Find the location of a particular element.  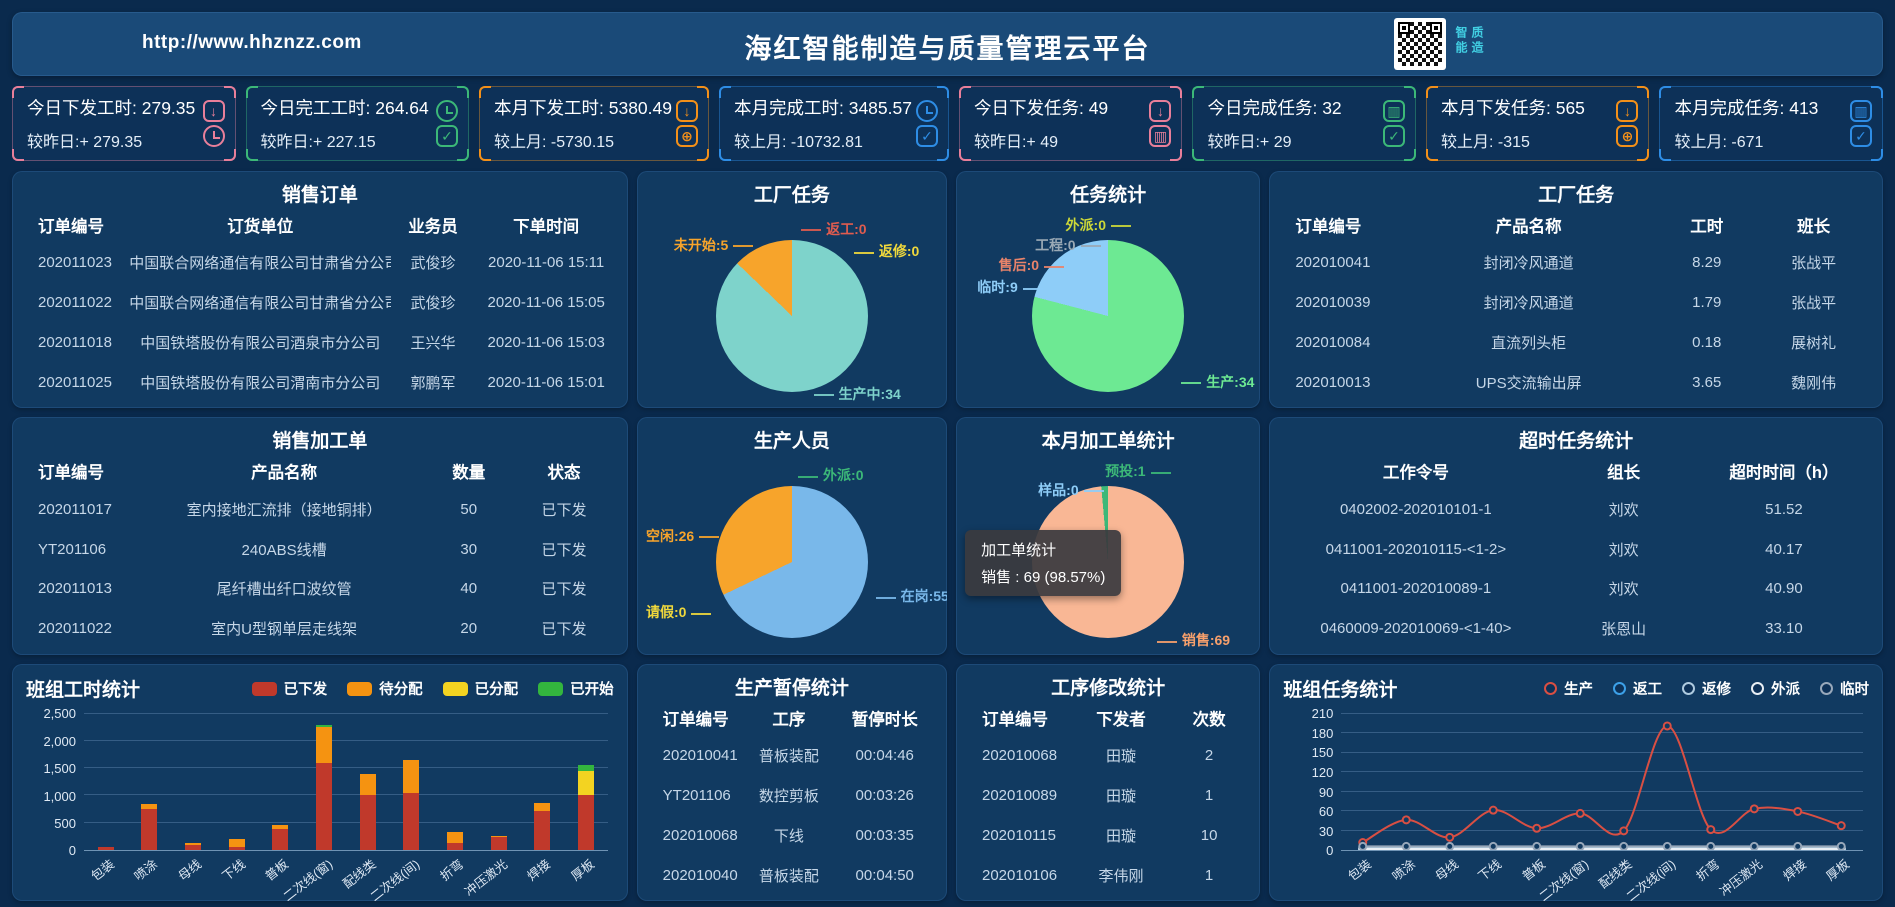

panel-title: 任务统计 is located at coordinates (1108, 195).